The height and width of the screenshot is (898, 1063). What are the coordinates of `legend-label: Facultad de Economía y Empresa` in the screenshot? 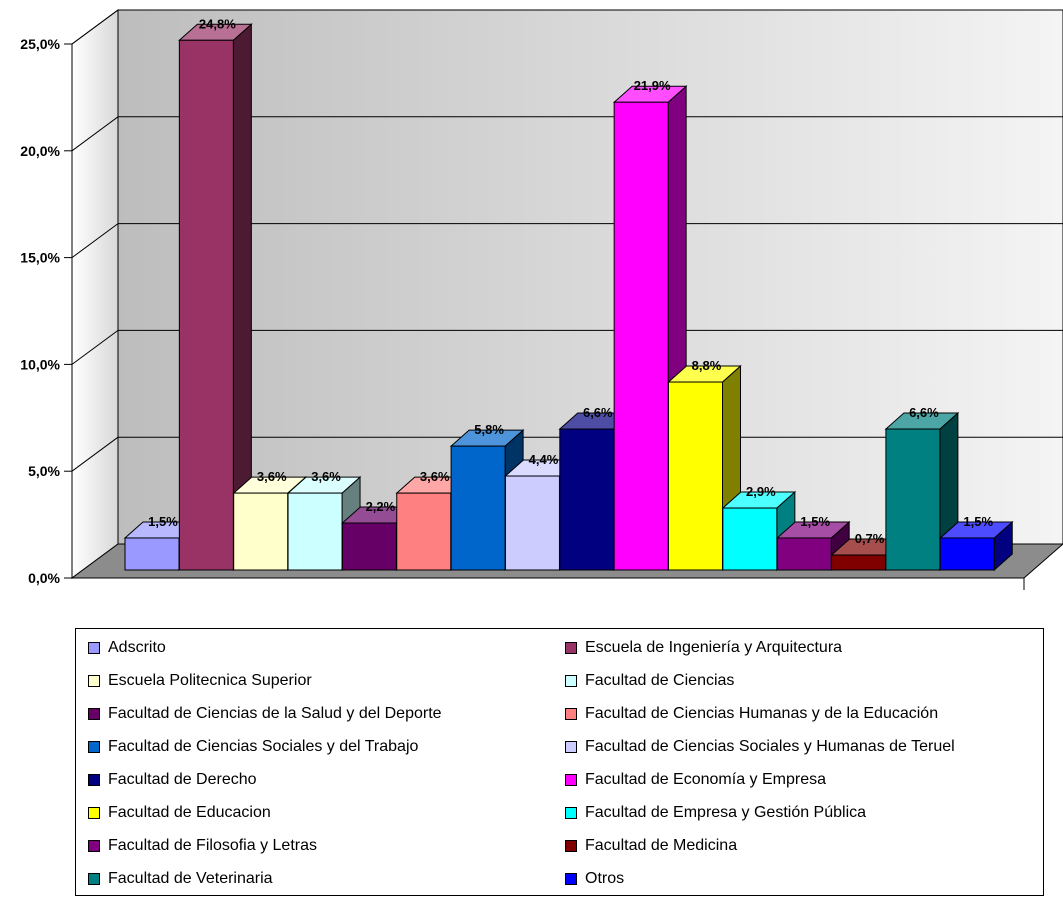 It's located at (706, 779).